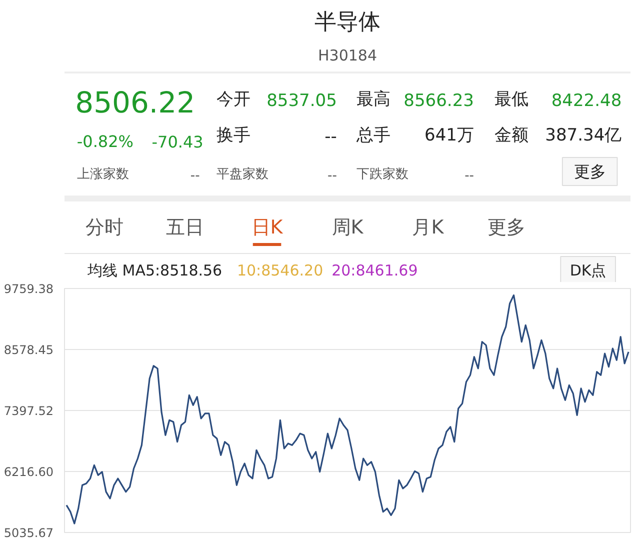 The image size is (640, 538). I want to click on y-tick-label: 6216.60, so click(29, 472).